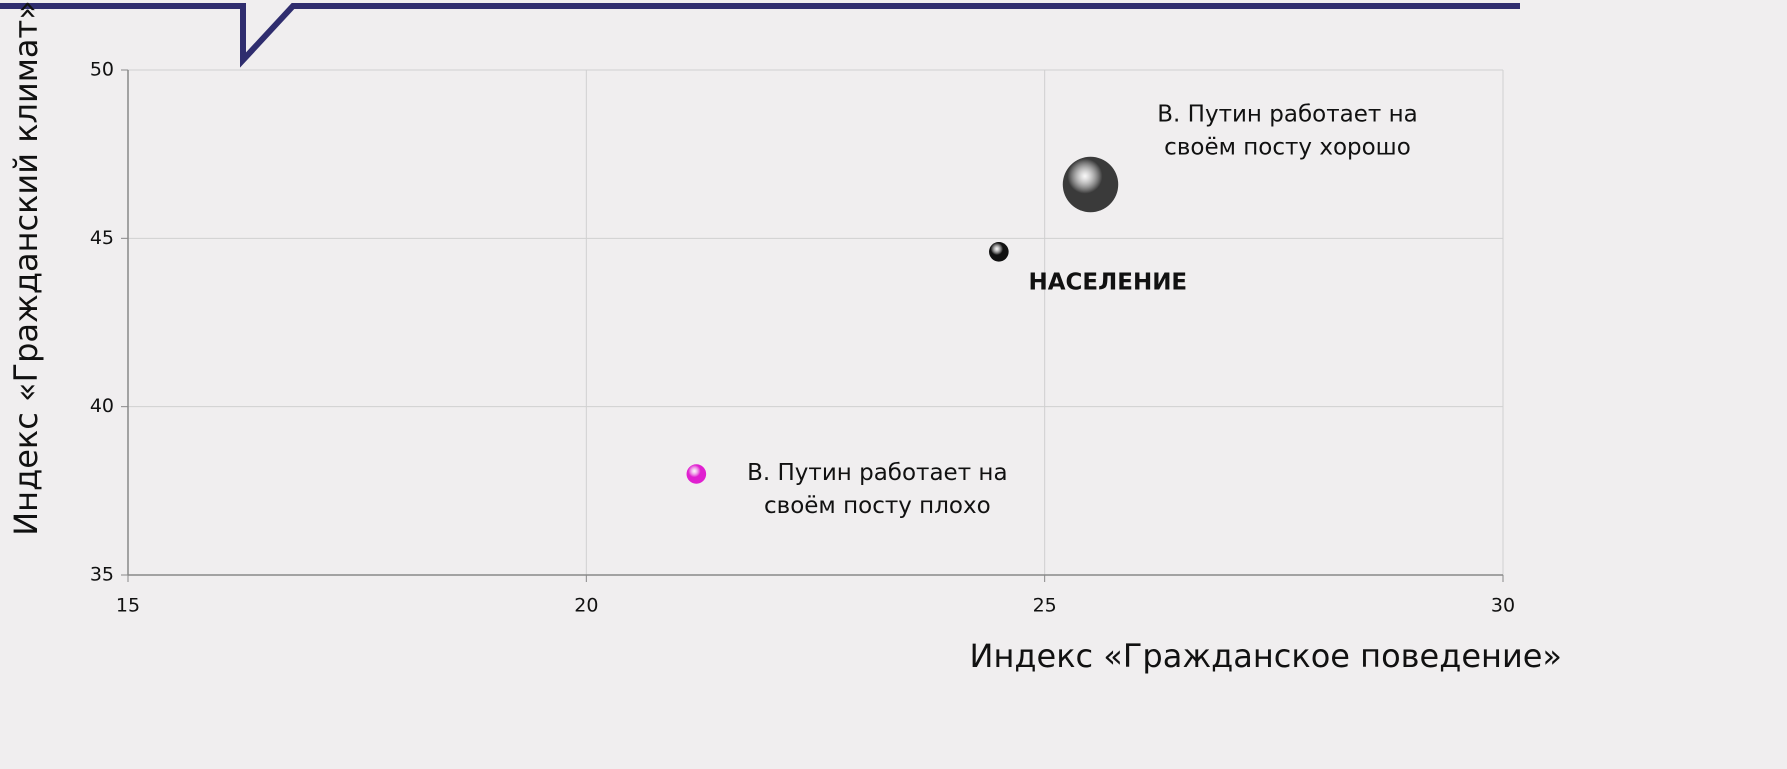 This screenshot has width=1787, height=769. What do you see at coordinates (26, 268) in the screenshot?
I see `y-axis-title: Индекс «Гражданский климат»` at bounding box center [26, 268].